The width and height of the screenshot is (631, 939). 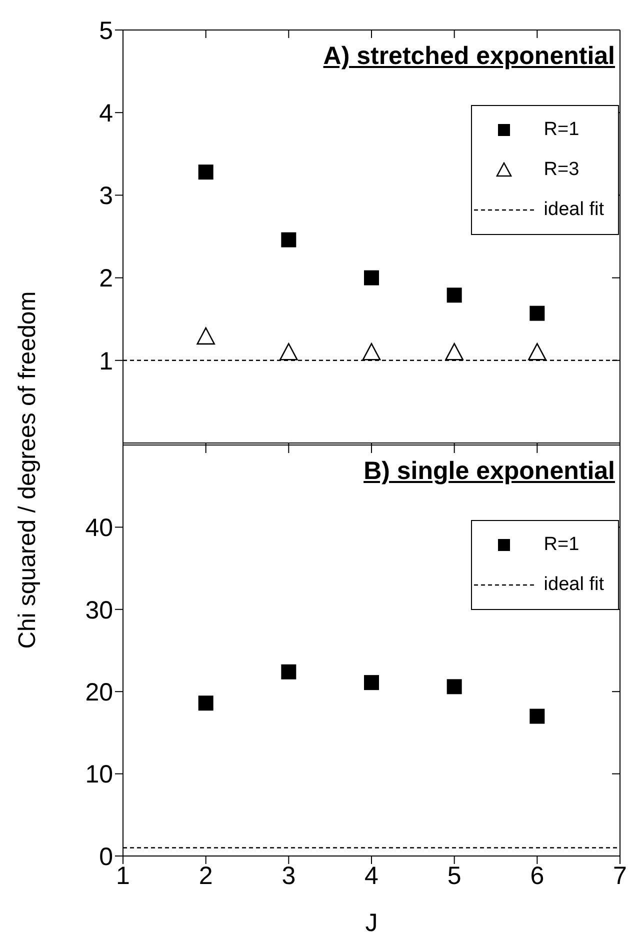 What do you see at coordinates (454, 876) in the screenshot?
I see `x-tick-label: 5` at bounding box center [454, 876].